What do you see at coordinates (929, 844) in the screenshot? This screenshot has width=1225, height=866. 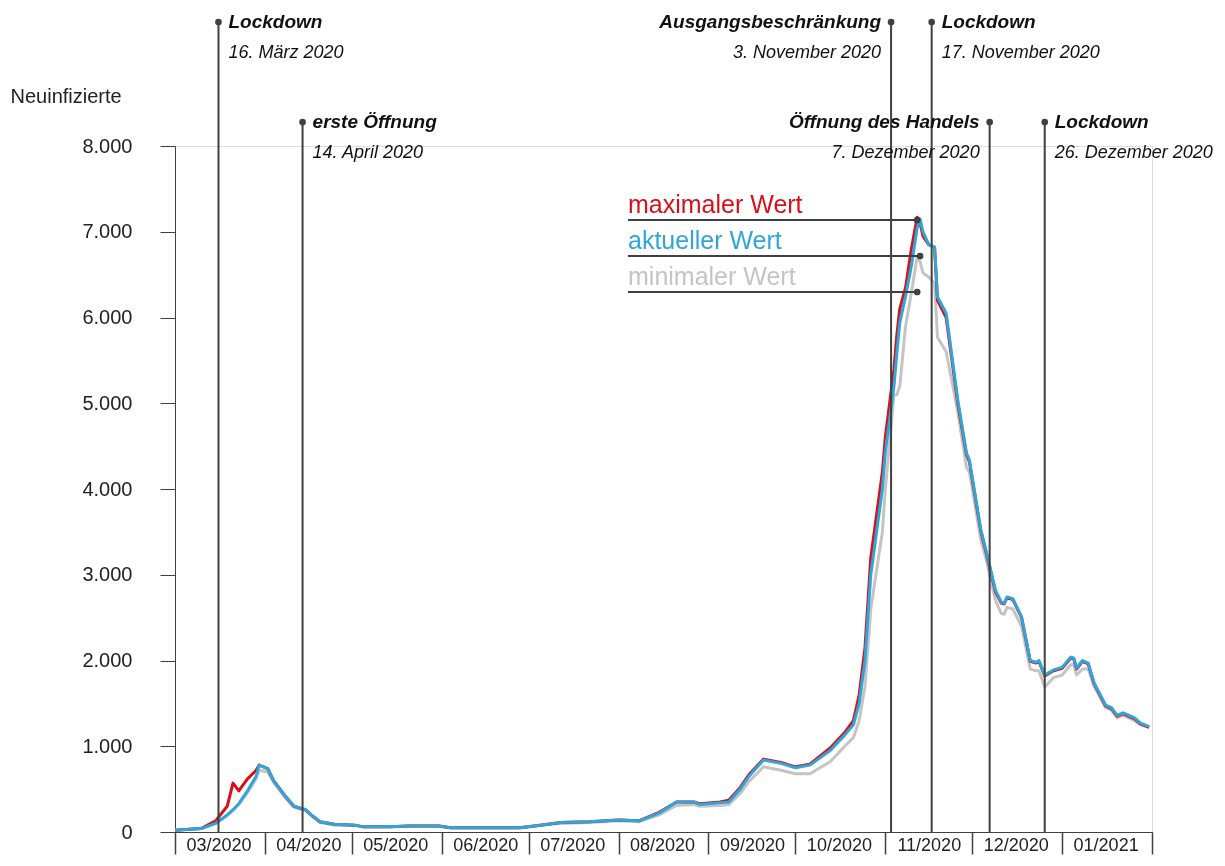 I see `x-tick-label: 11/2020` at bounding box center [929, 844].